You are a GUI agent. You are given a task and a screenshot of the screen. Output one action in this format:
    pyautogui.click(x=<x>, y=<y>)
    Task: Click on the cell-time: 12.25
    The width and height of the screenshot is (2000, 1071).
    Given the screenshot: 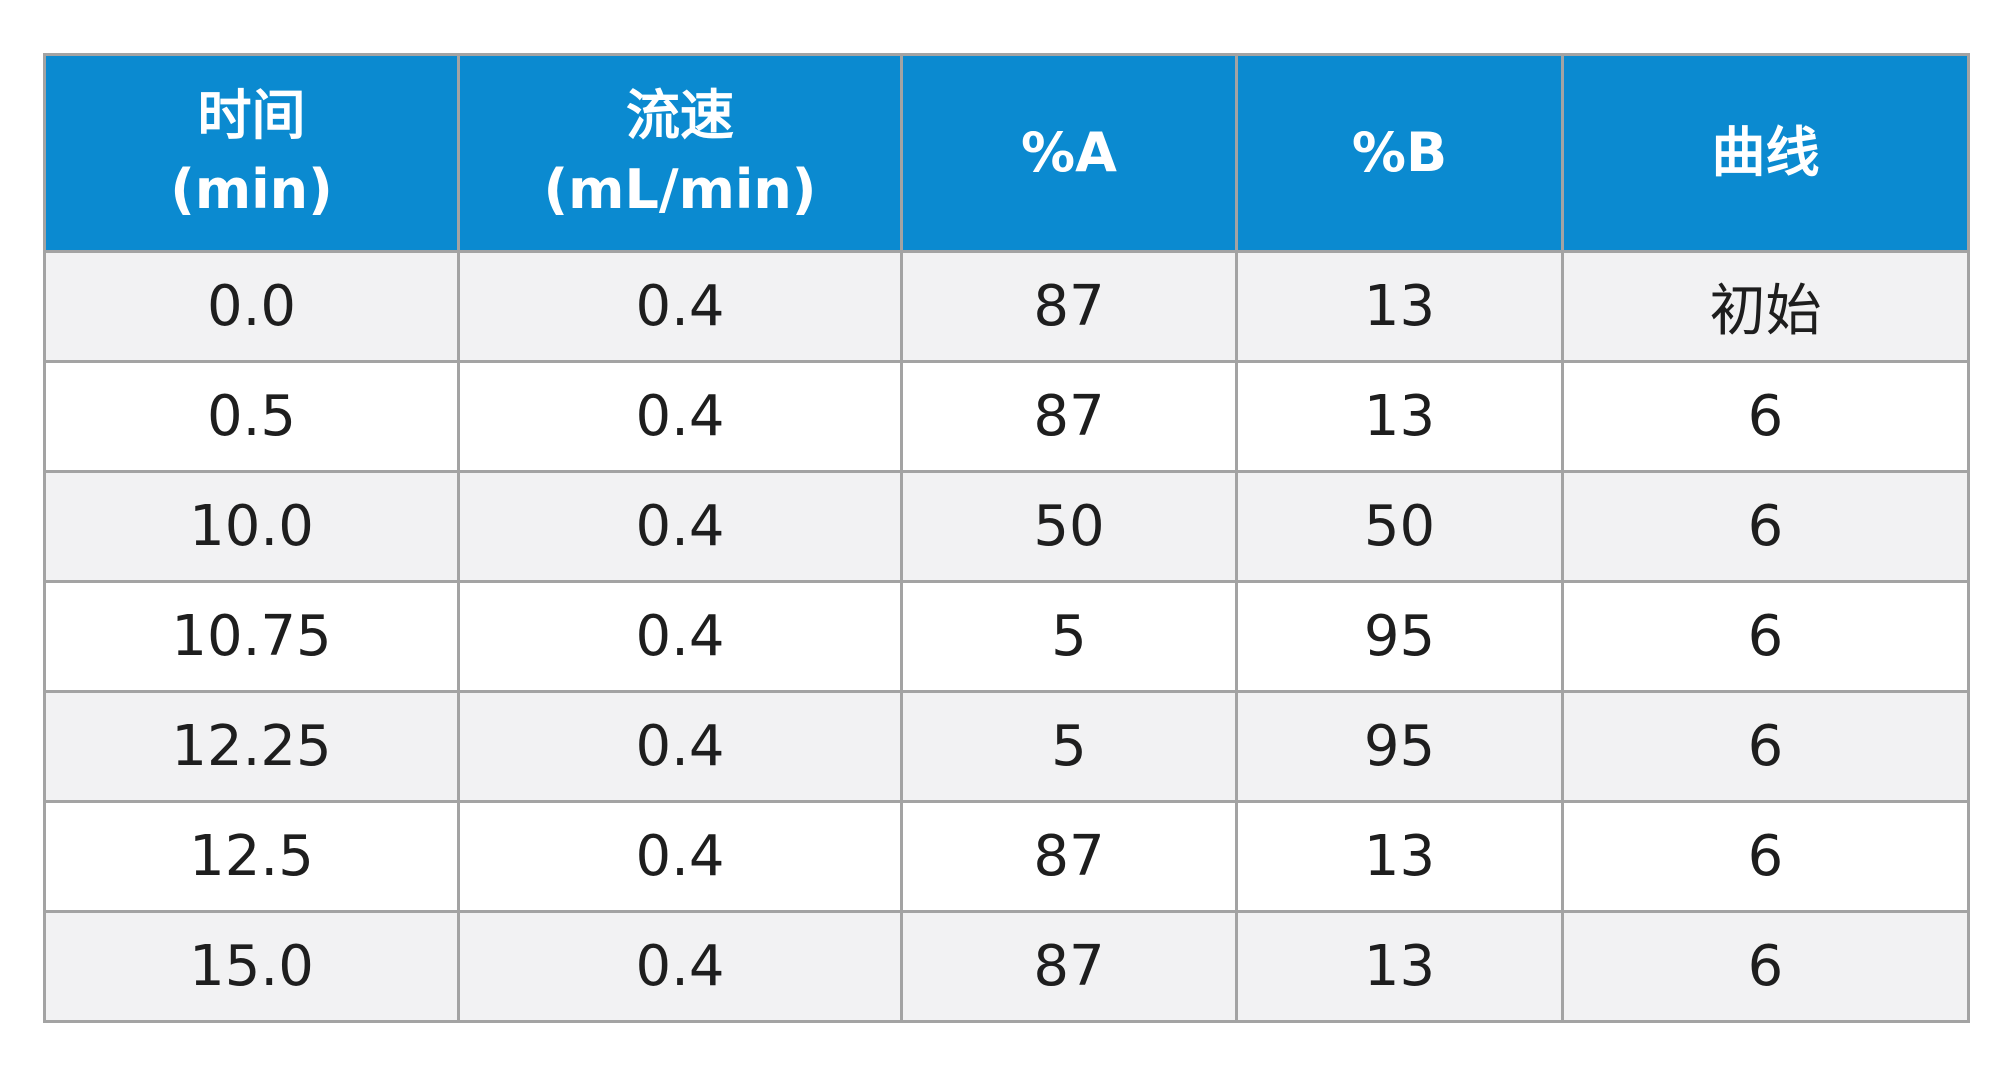 What is the action you would take?
    pyautogui.click(x=251, y=746)
    